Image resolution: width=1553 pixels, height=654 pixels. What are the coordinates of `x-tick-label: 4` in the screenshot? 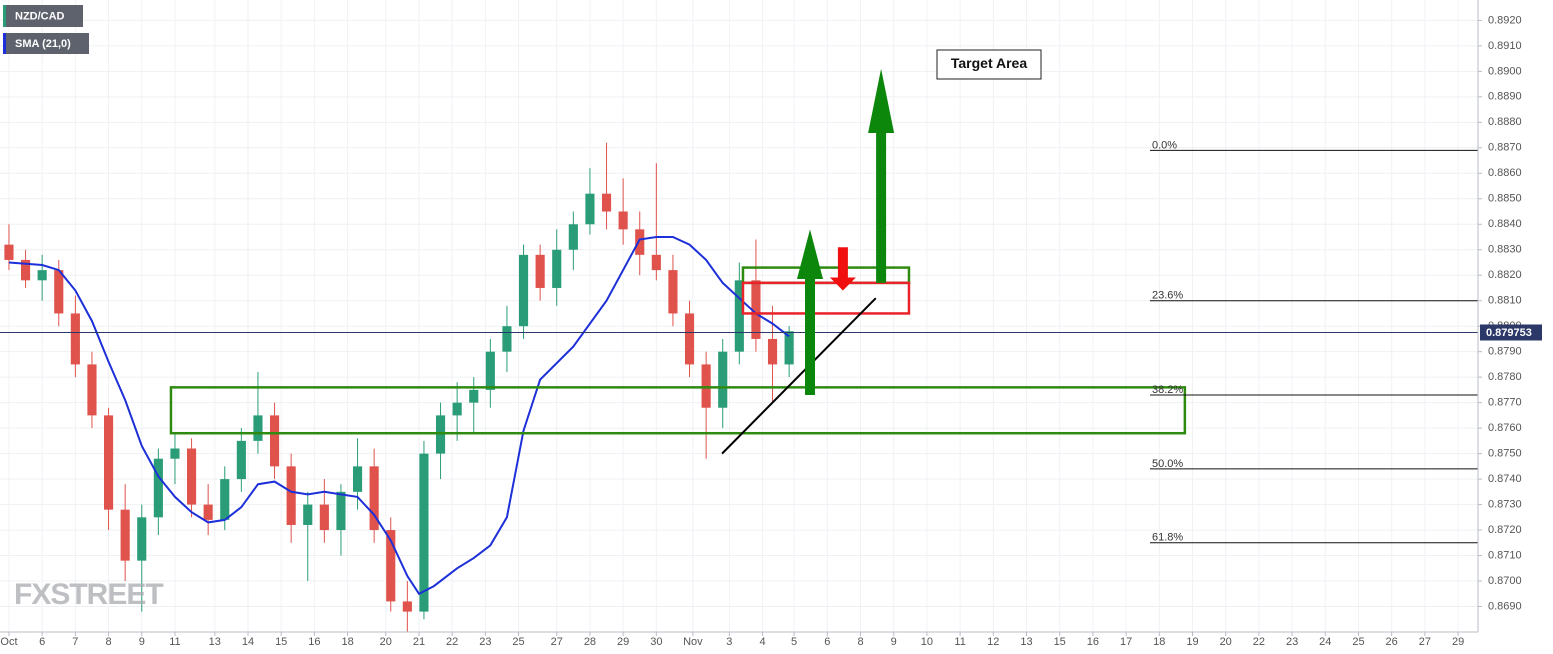 It's located at (763, 642).